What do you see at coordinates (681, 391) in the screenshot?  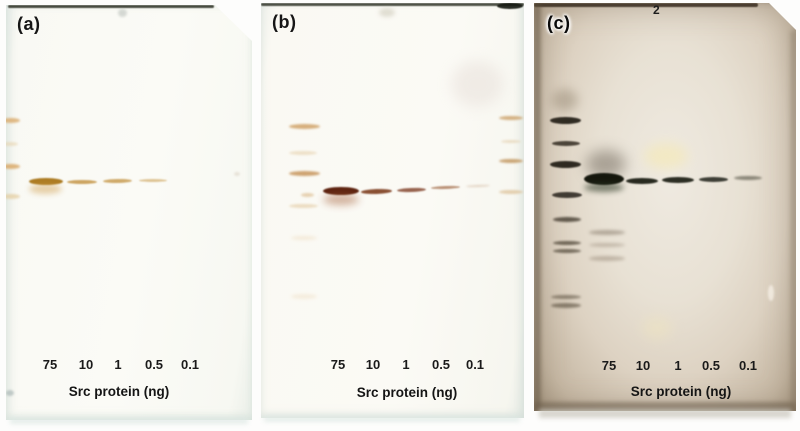 I see `x-axis-label-c: Src protein (ng)` at bounding box center [681, 391].